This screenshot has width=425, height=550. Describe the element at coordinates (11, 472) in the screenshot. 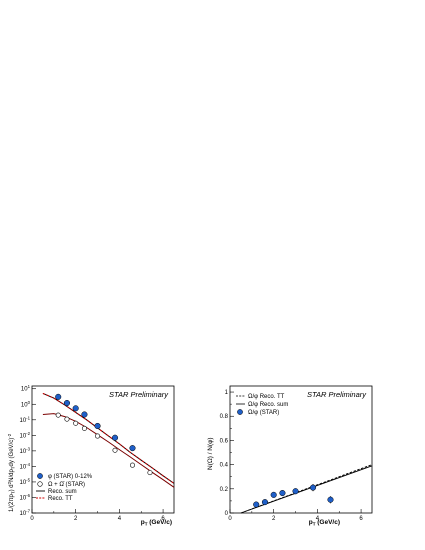

I see `left-y-axis-label: 1/(2πpT) d2N/dpTdy (GeV/c)-2` at that location.